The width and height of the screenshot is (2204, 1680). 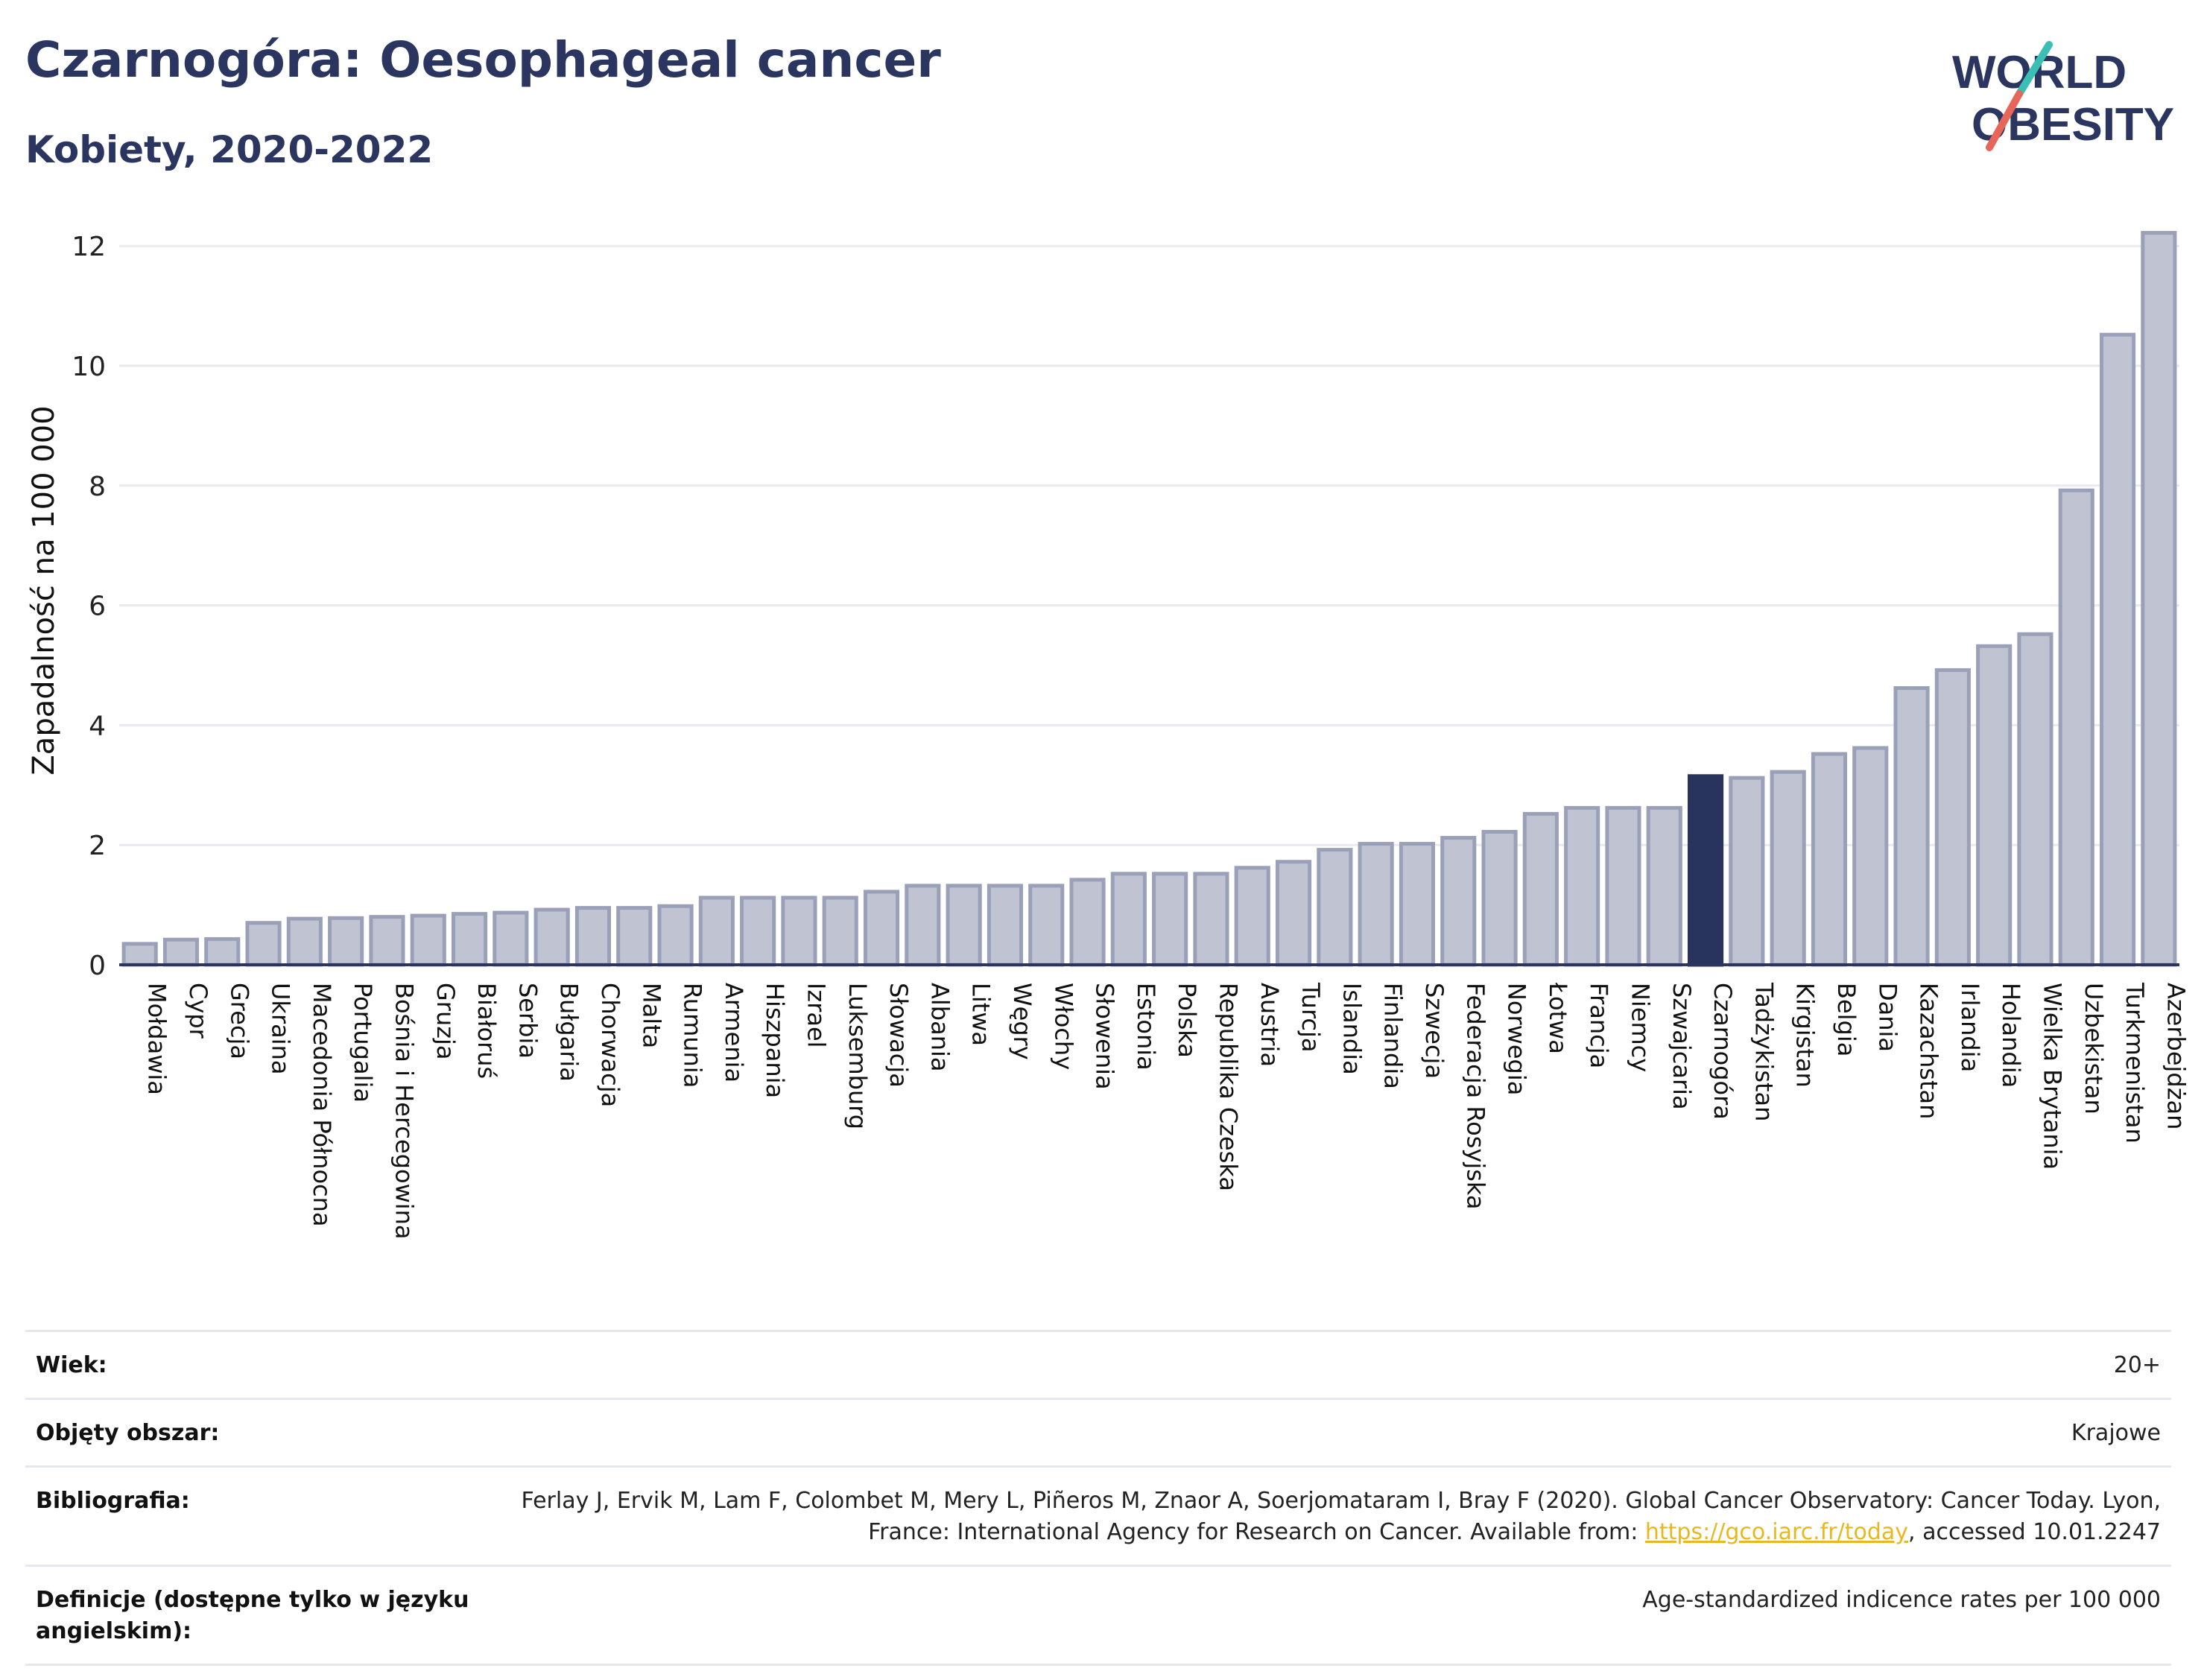 I want to click on x-tick-label: Federacja Rosyjska, so click(x=1475, y=1096).